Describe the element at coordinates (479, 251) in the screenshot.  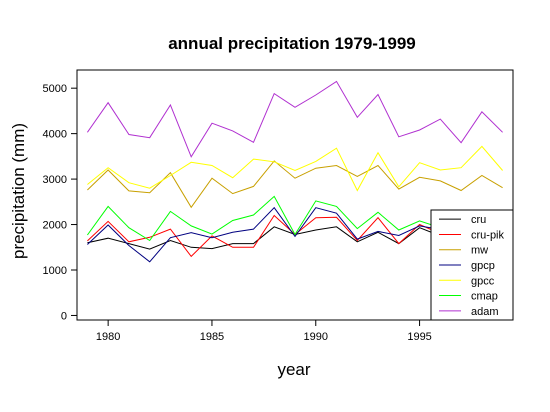
I see `legend-label-mw: mw` at that location.